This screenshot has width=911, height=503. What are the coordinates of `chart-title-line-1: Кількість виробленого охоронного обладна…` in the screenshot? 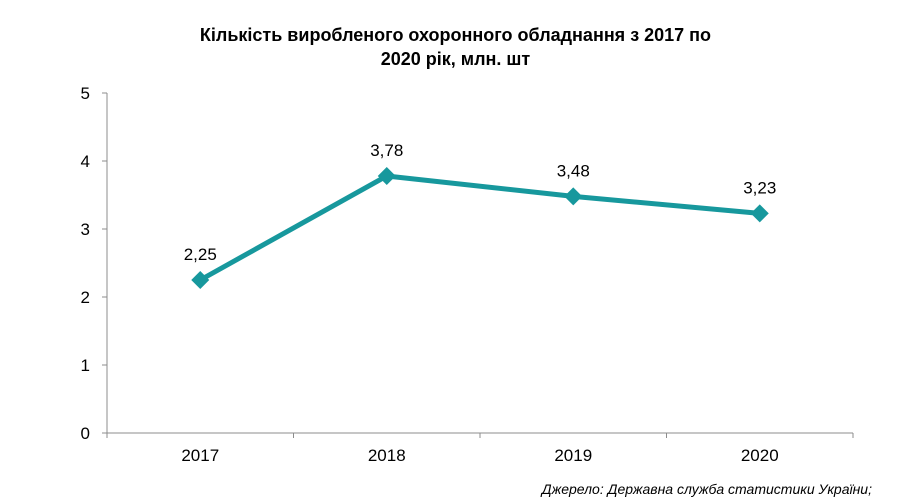 It's located at (455, 35).